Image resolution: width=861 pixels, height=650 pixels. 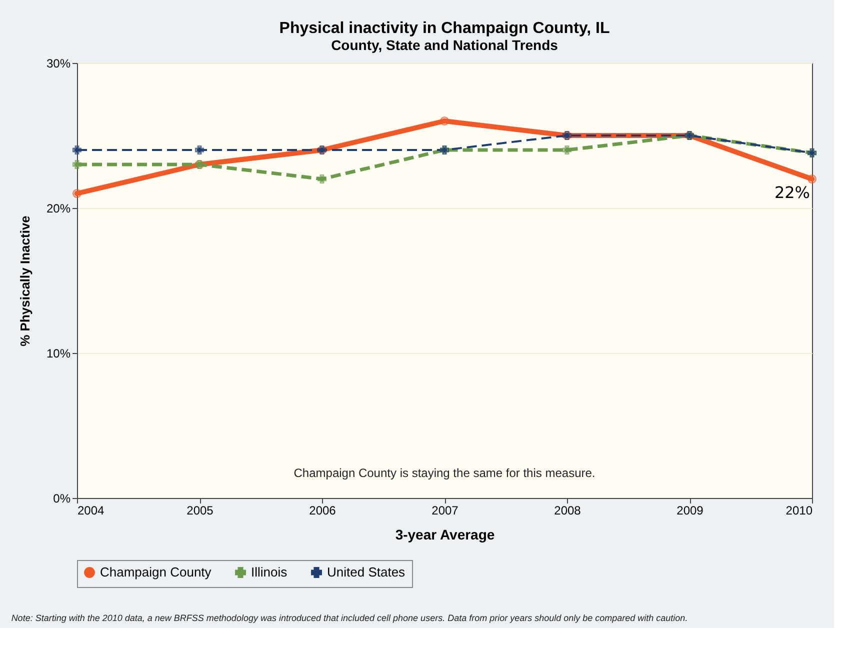 I want to click on y-tick-label: 0%, so click(x=62, y=499).